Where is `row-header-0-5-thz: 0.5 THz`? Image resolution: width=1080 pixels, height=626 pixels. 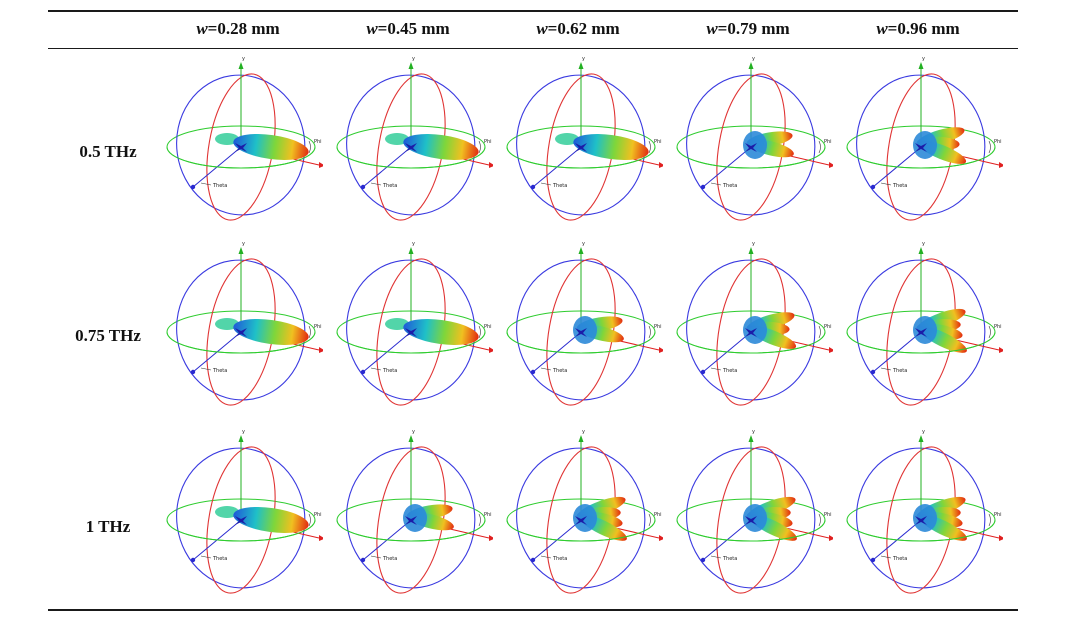
row-header-0-5-thz: 0.5 THz is located at coordinates (108, 151).